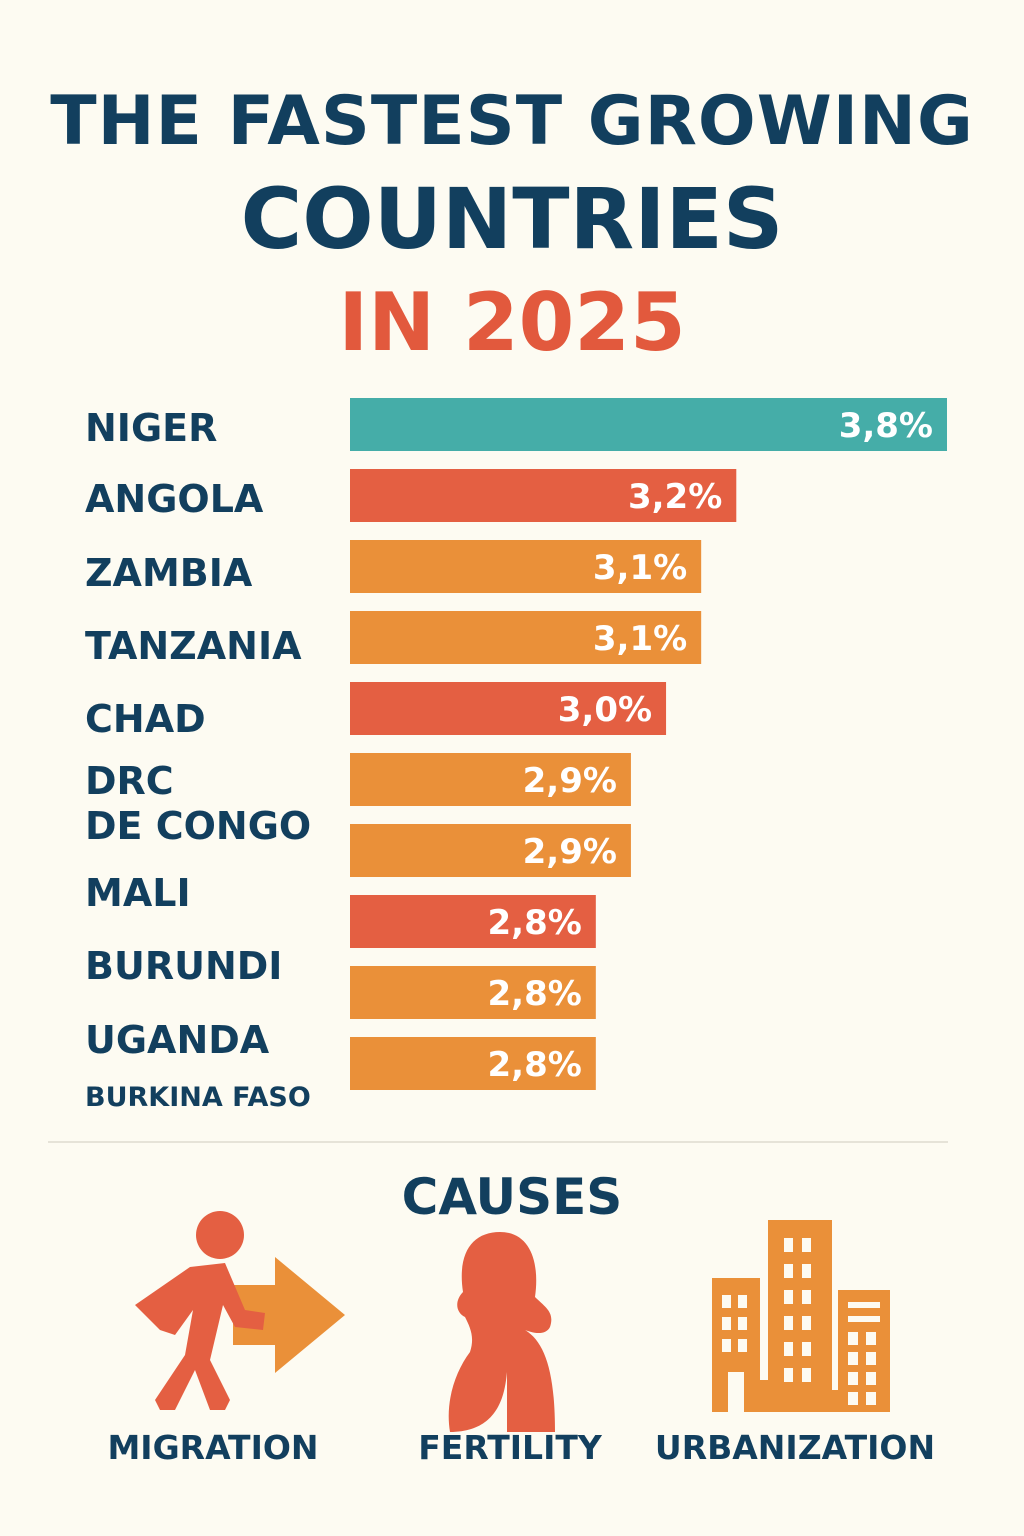 The width and height of the screenshot is (1024, 1536). I want to click on city-buildings-icon, so click(801, 1316).